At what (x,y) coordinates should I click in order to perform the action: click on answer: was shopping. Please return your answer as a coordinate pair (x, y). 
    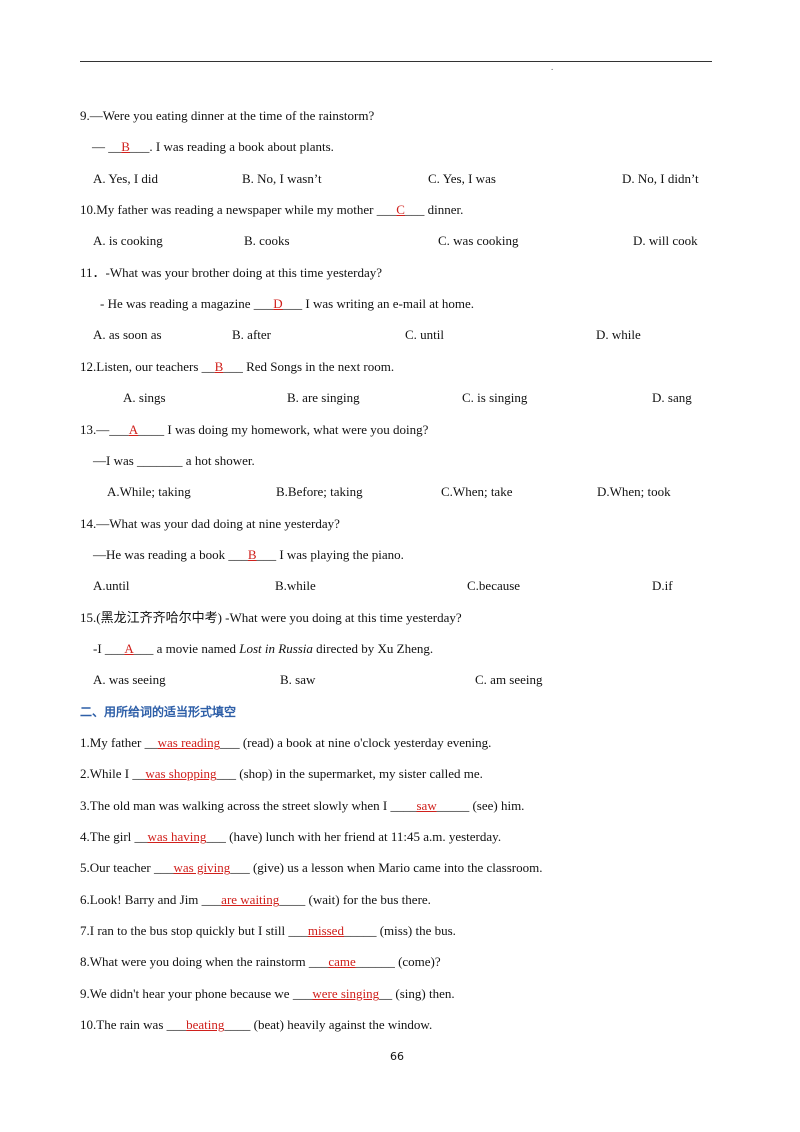
    Looking at the image, I should click on (181, 774).